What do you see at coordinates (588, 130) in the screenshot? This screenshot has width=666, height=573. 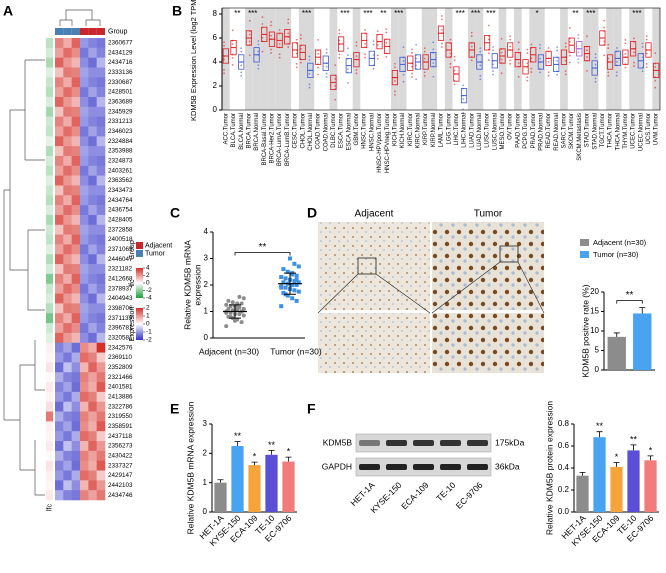 I see `x-tick-label: STAD.Tumor` at bounding box center [588, 130].